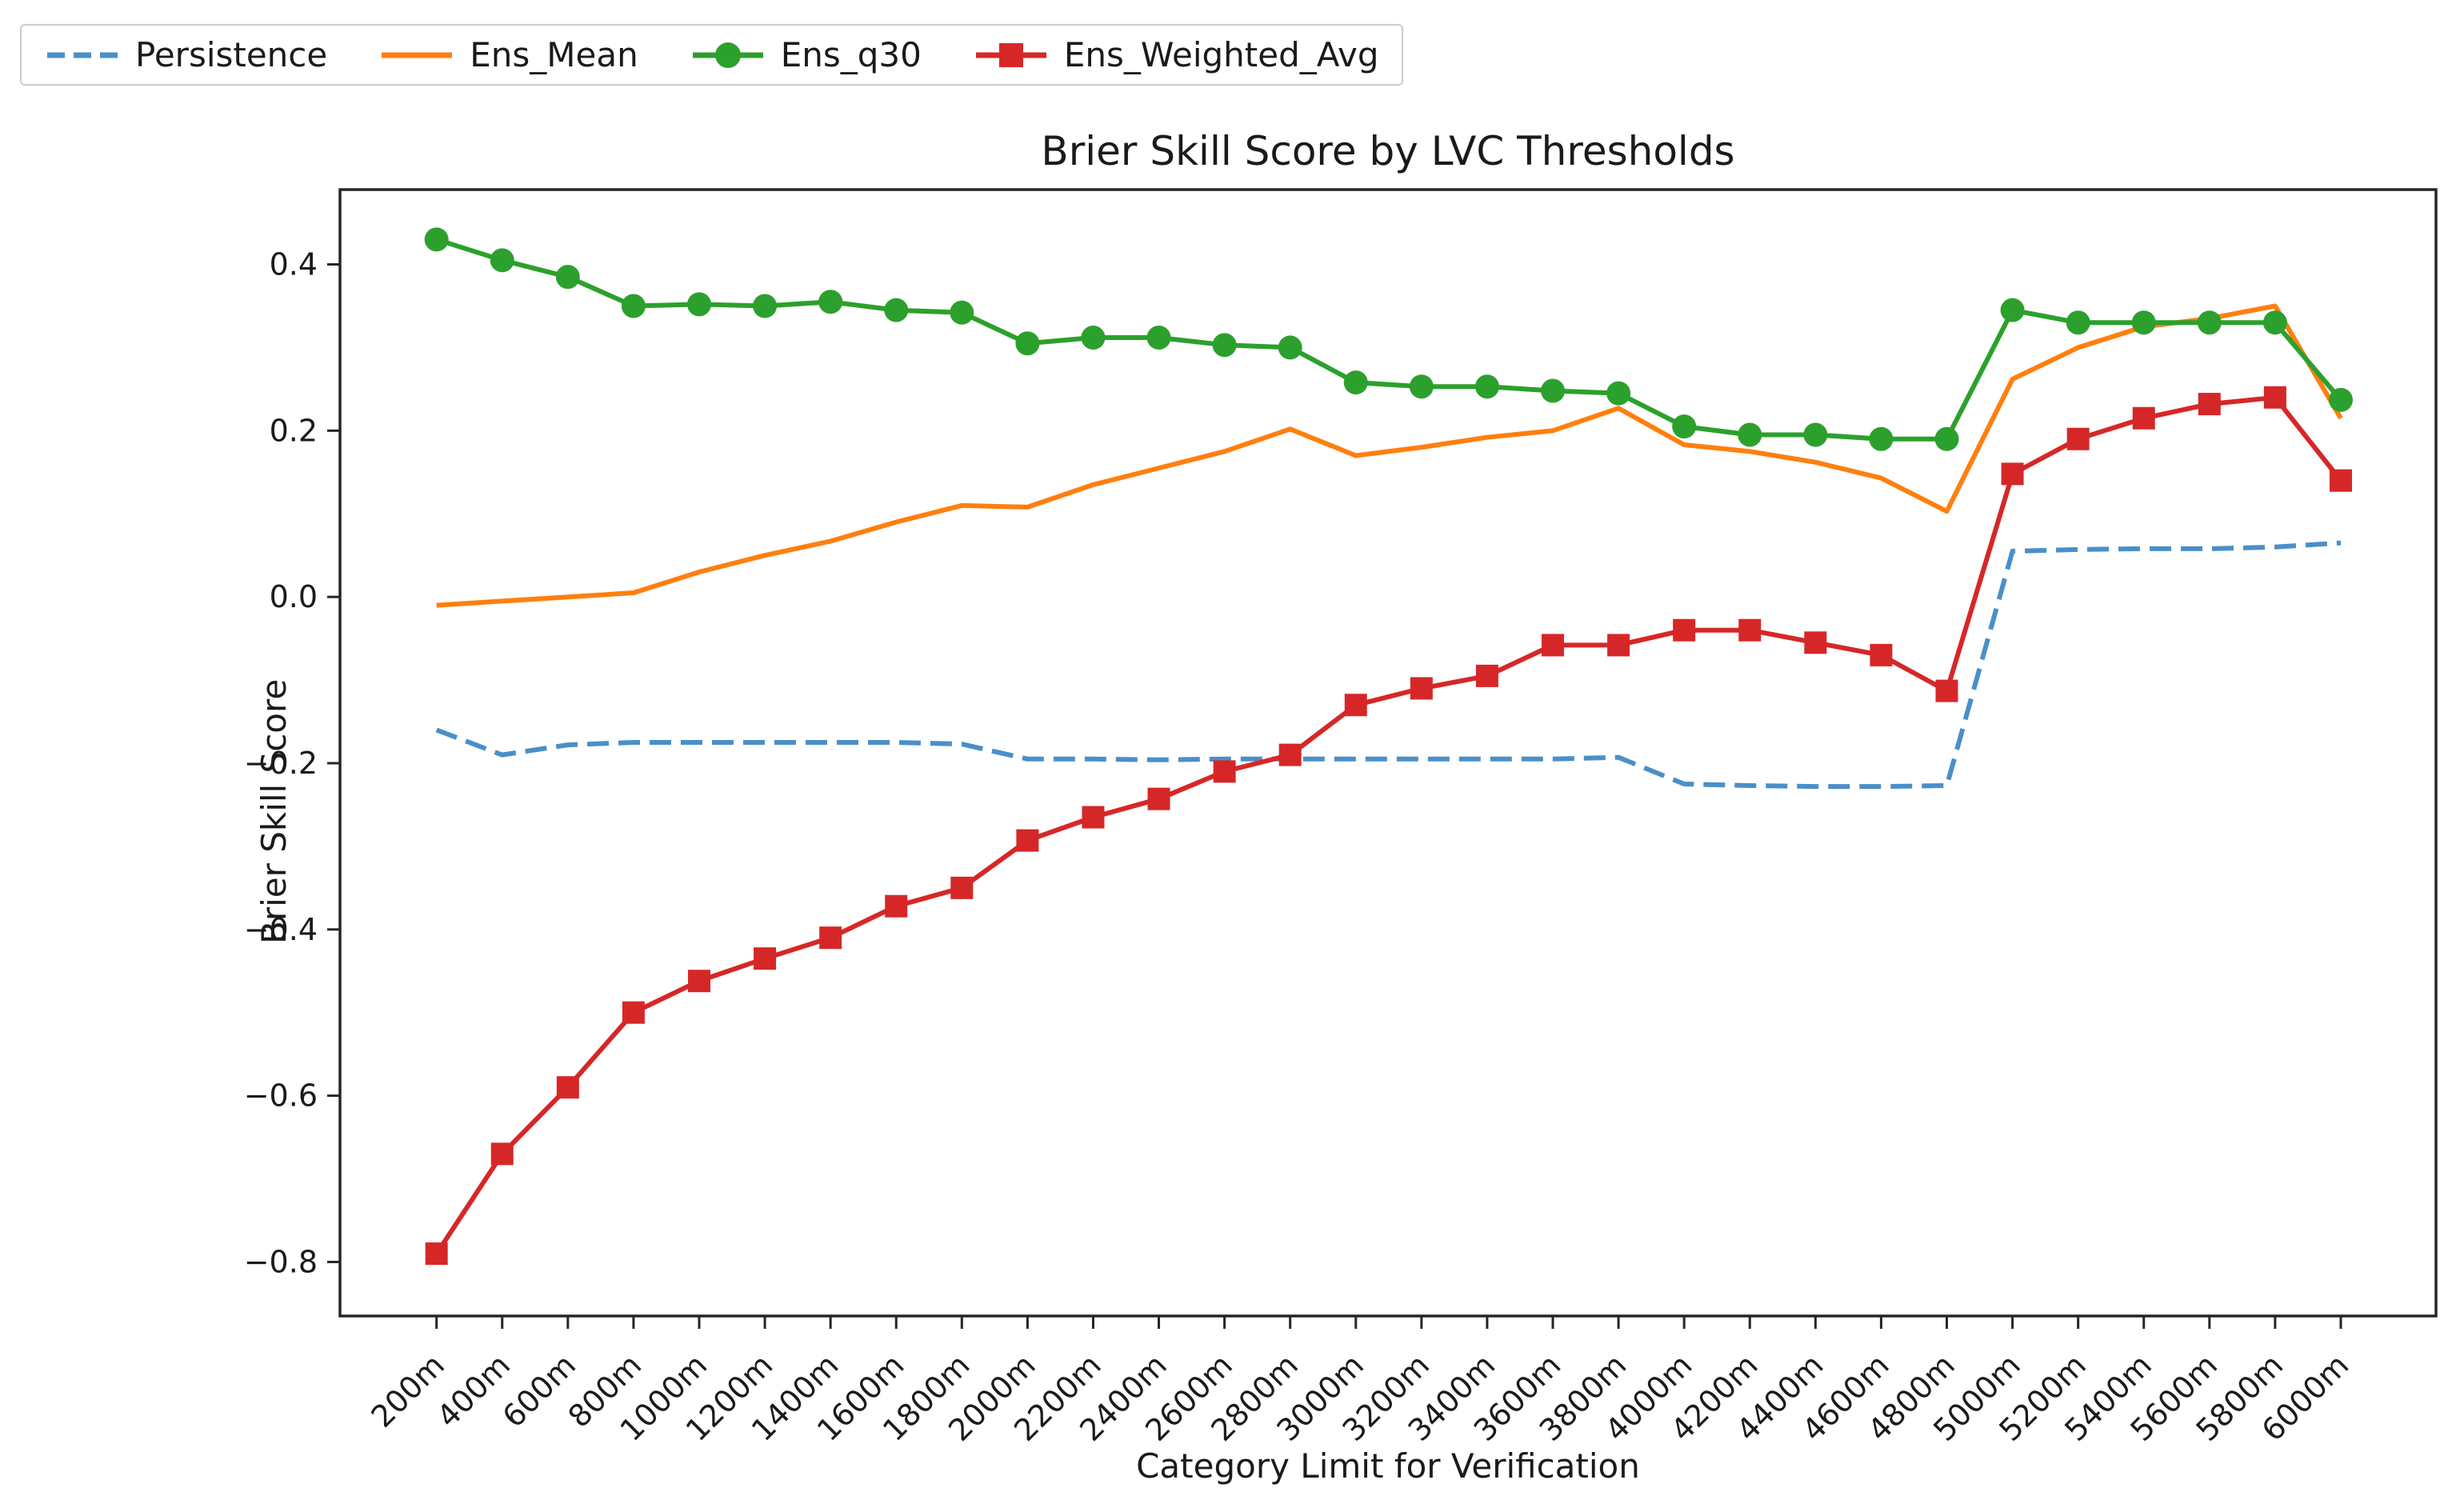 This screenshot has height=1504, width=2464. I want to click on y-tick-label: 0.2, so click(294, 430).